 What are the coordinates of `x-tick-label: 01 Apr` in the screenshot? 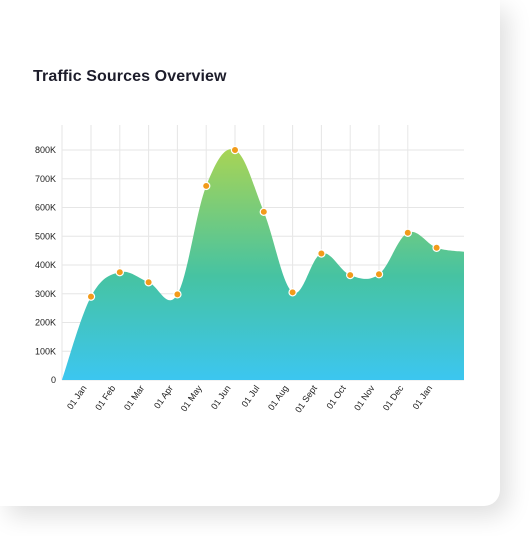 It's located at (163, 396).